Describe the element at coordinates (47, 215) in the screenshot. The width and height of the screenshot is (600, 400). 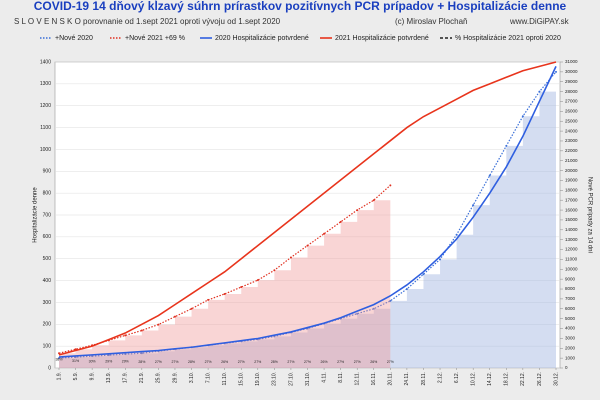
I see `y-tick-label: 700` at that location.